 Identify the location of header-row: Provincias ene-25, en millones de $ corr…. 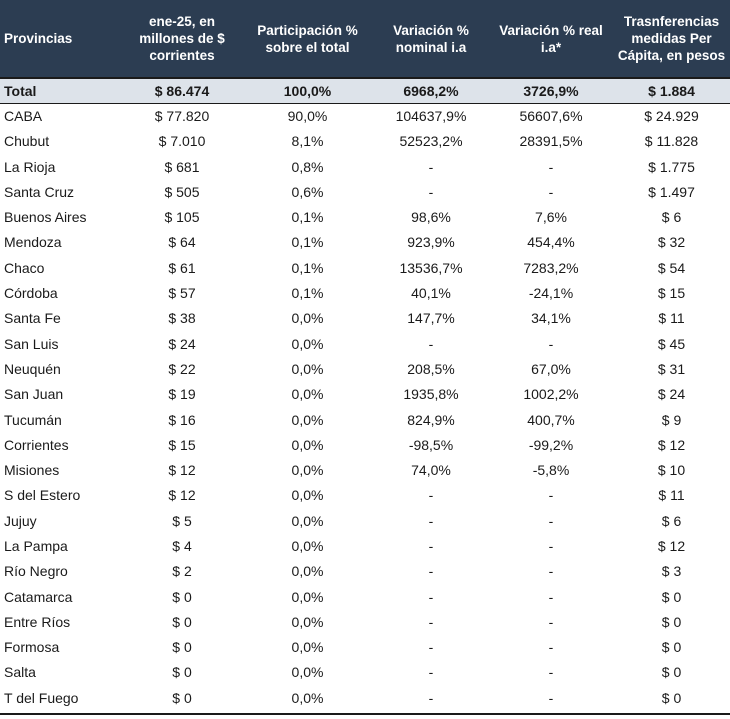
(365, 39).